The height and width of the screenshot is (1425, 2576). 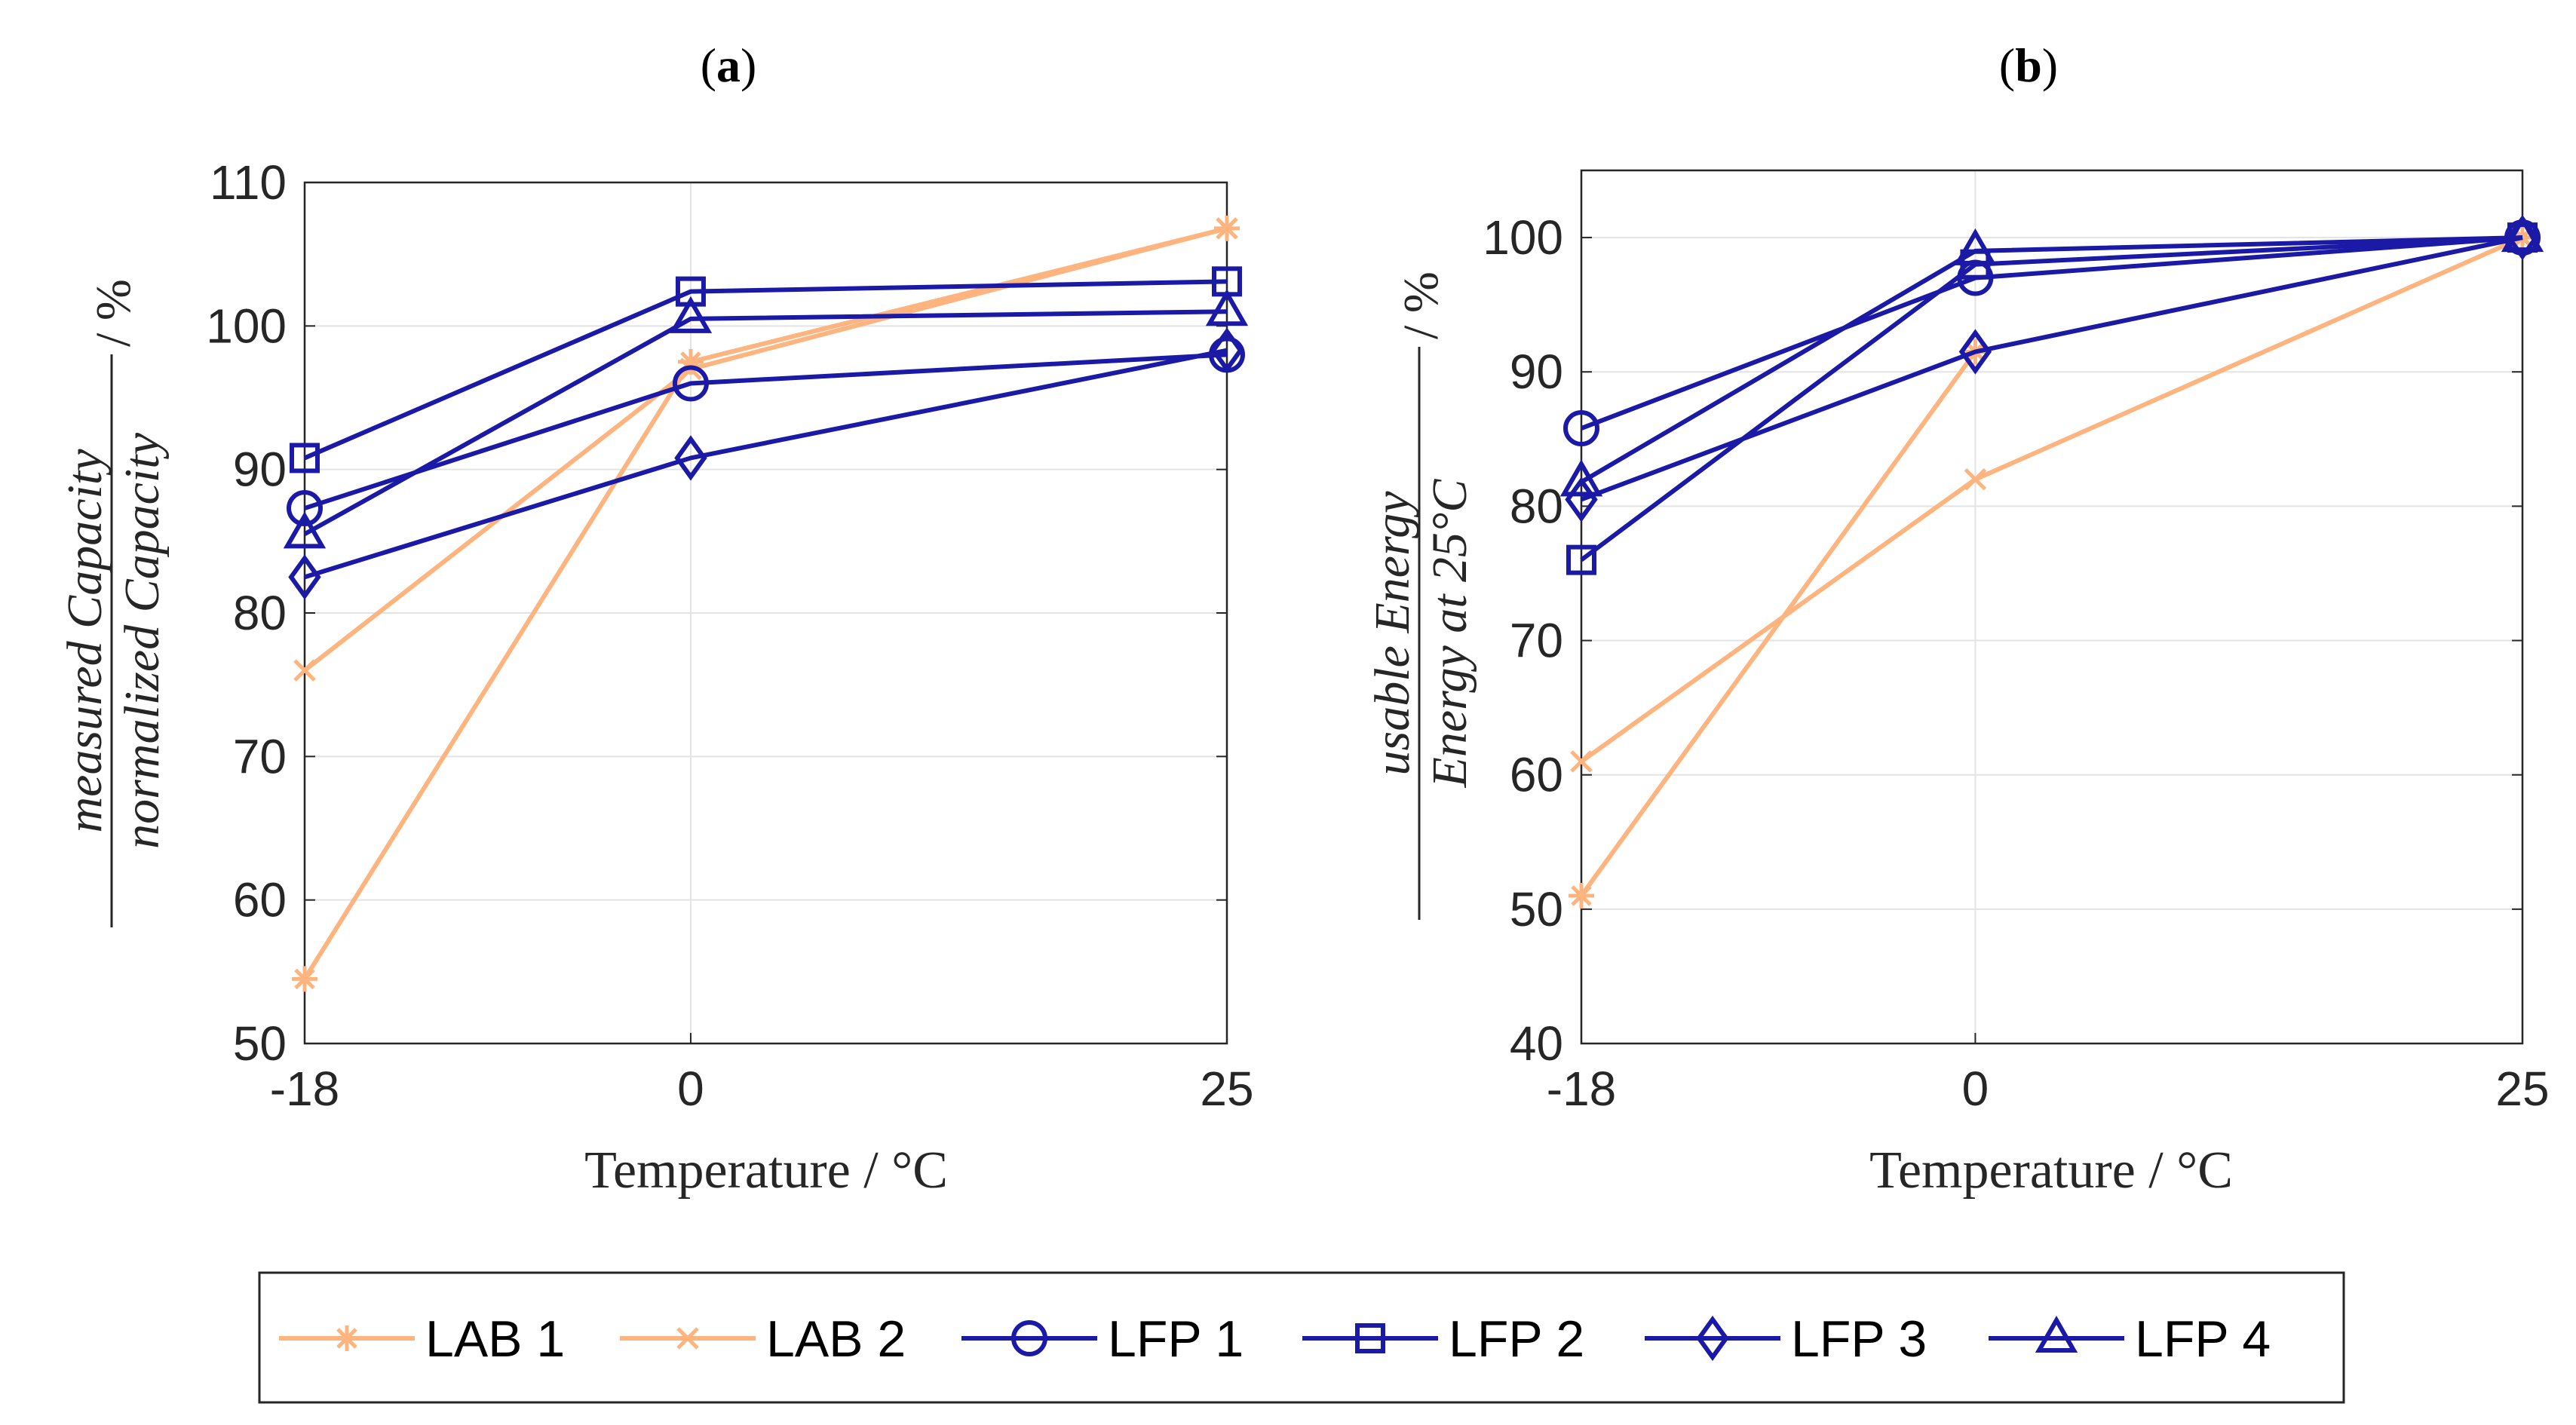 What do you see at coordinates (84, 641) in the screenshot?
I see `y-label-numerator: measured Capacity` at bounding box center [84, 641].